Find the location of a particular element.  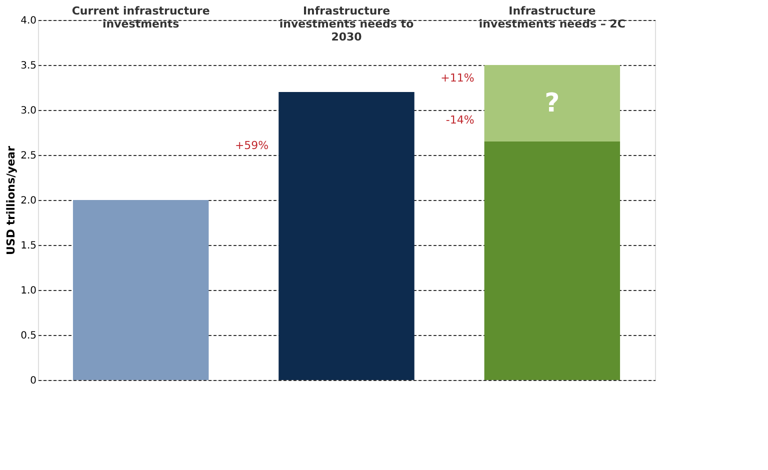

y-tick-label: 3.5 is located at coordinates (28, 66).